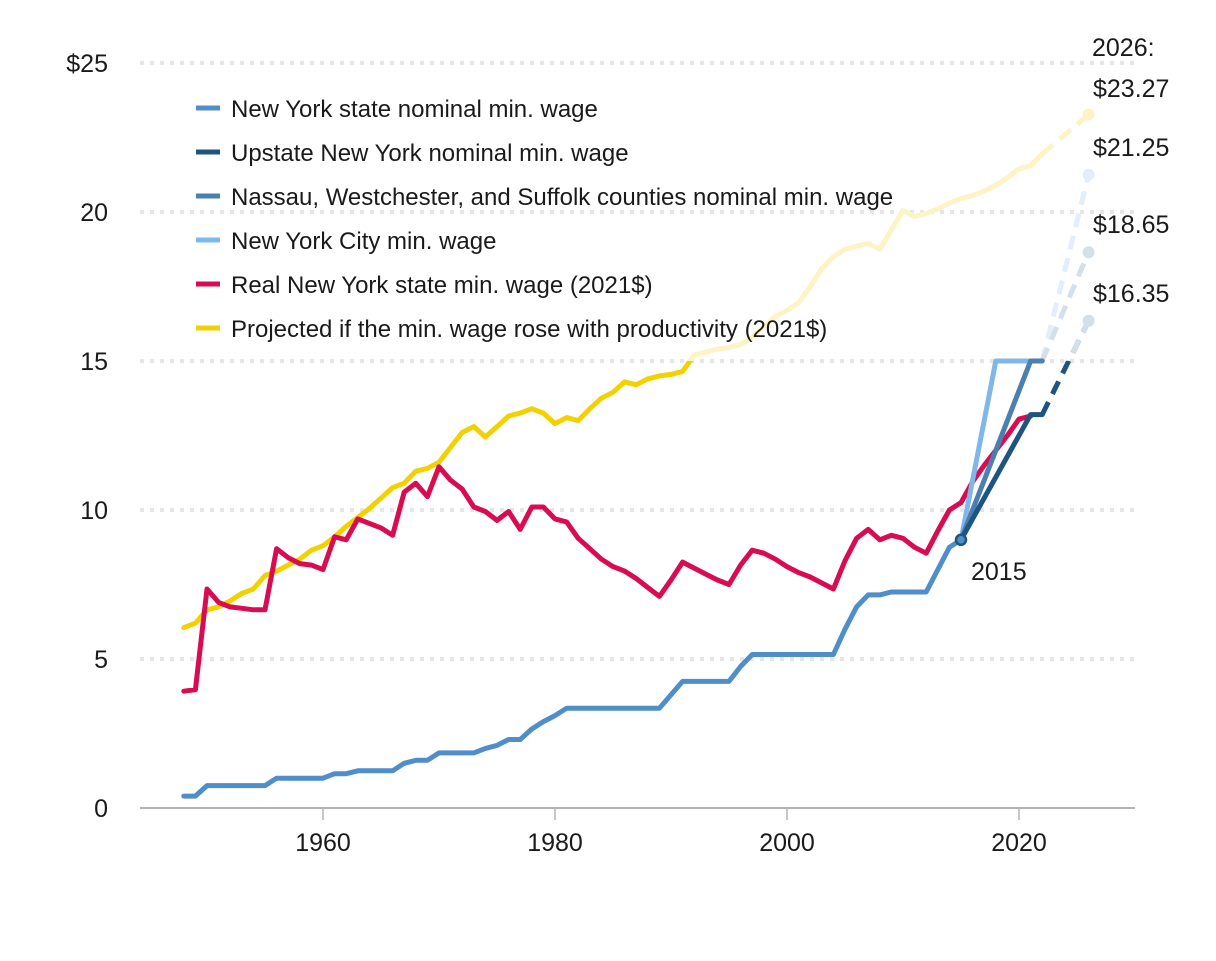 The width and height of the screenshot is (1216, 961). What do you see at coordinates (323, 843) in the screenshot?
I see `x-tick-label: 1960` at bounding box center [323, 843].